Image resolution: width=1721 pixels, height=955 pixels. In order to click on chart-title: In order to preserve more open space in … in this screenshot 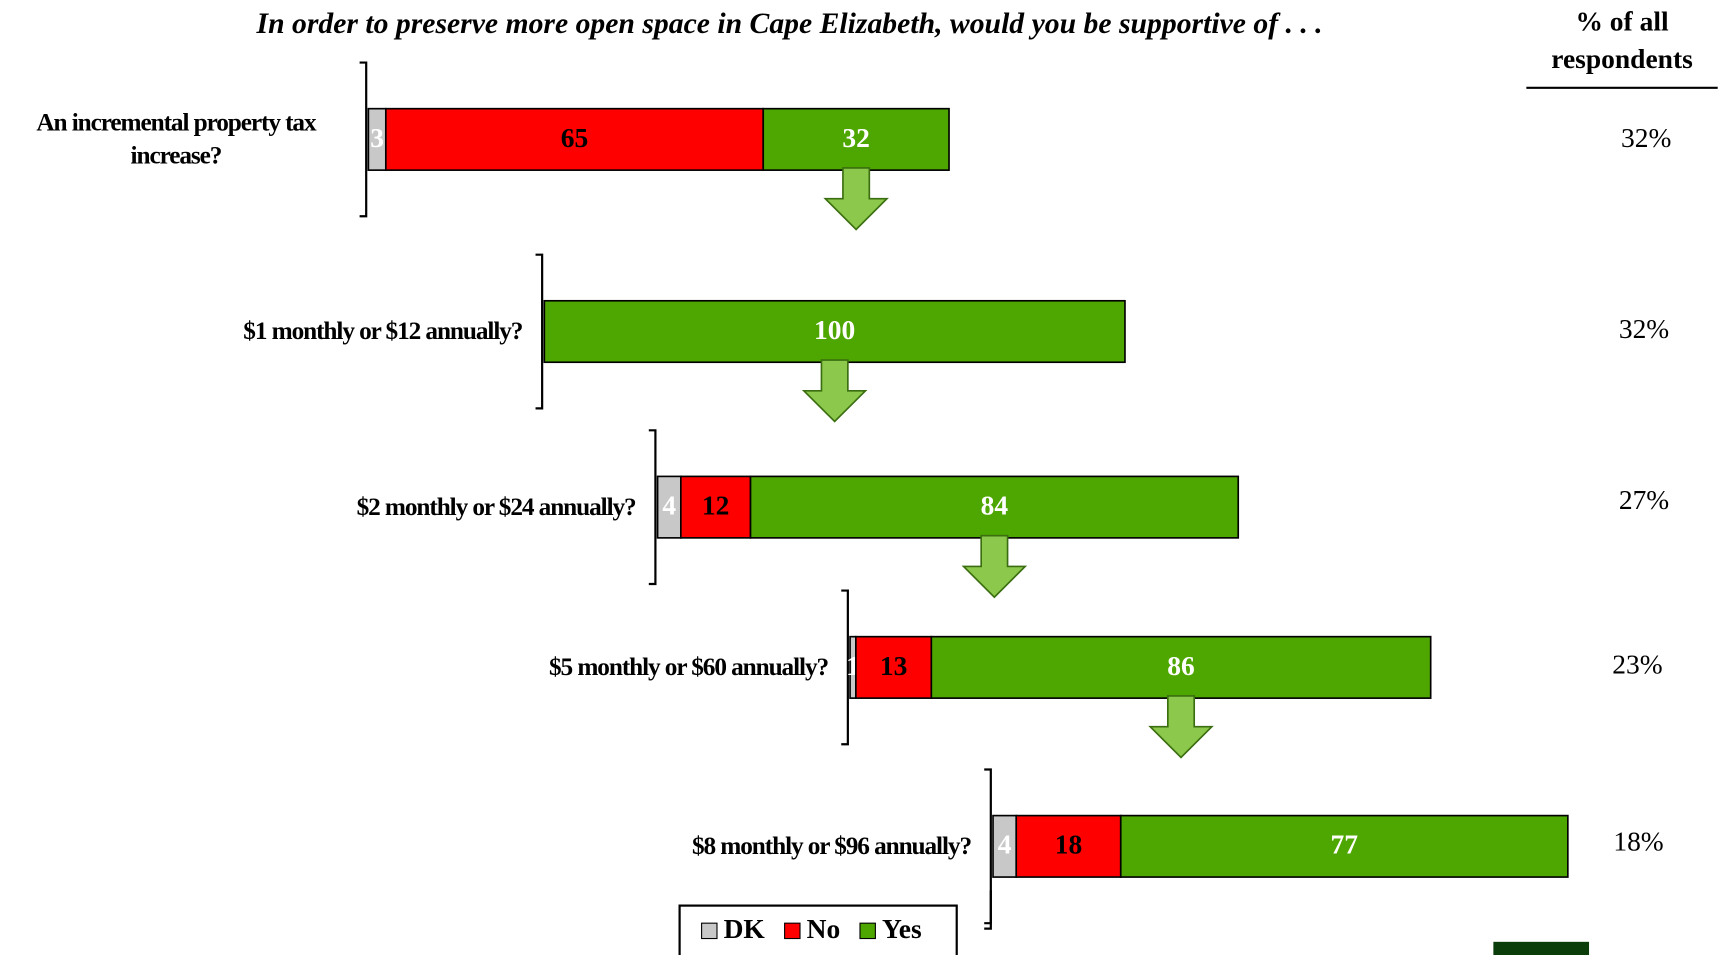, I will do `click(789, 24)`.